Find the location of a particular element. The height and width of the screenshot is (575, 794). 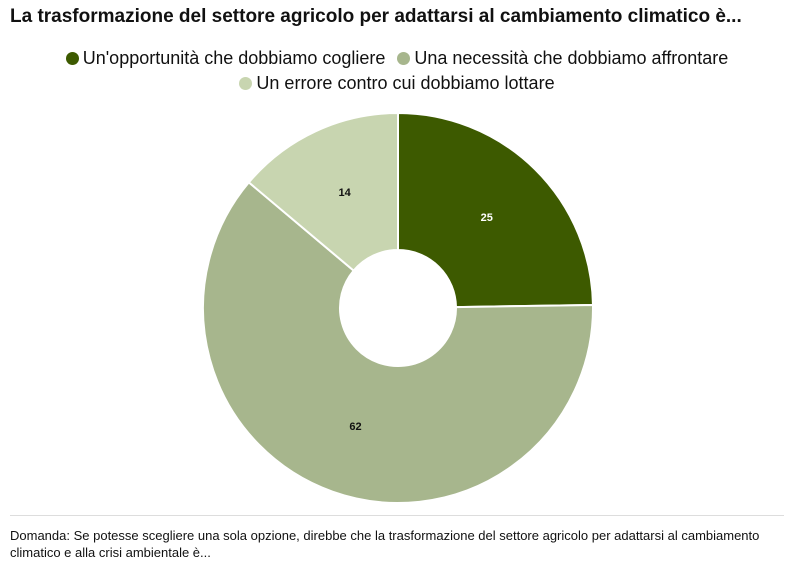

data-label: 14 is located at coordinates (345, 193).